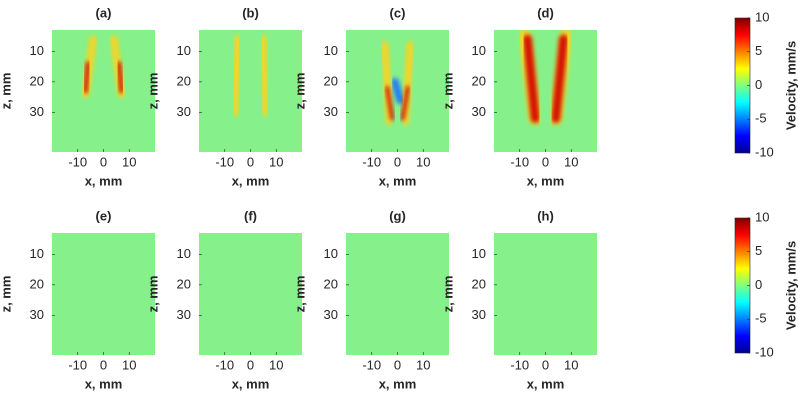  Describe the element at coordinates (250, 12) in the screenshot. I see `panel-title: (b)` at that location.